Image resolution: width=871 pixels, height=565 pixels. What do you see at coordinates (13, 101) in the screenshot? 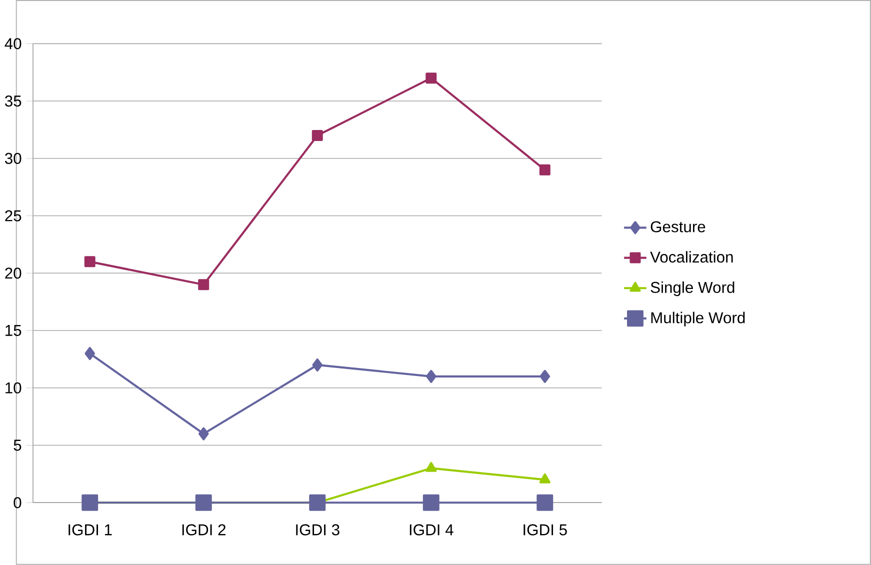
I see `y-tick-label: 35` at bounding box center [13, 101].